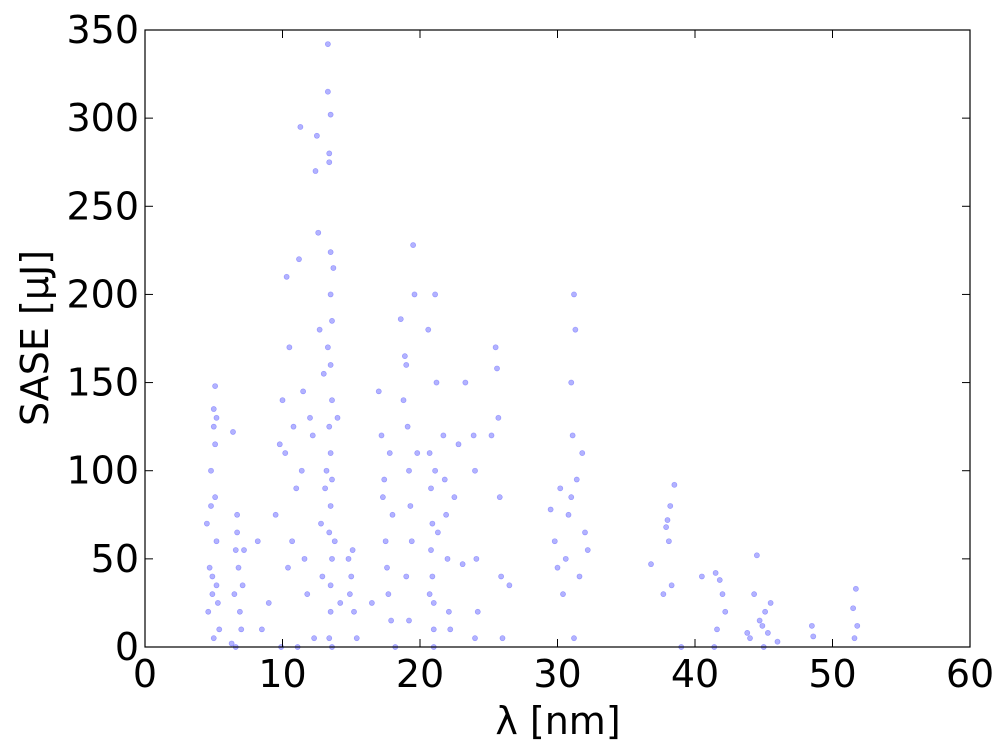 The height and width of the screenshot is (749, 1000). Describe the element at coordinates (145, 674) in the screenshot. I see `x-tick-label: 0` at that location.